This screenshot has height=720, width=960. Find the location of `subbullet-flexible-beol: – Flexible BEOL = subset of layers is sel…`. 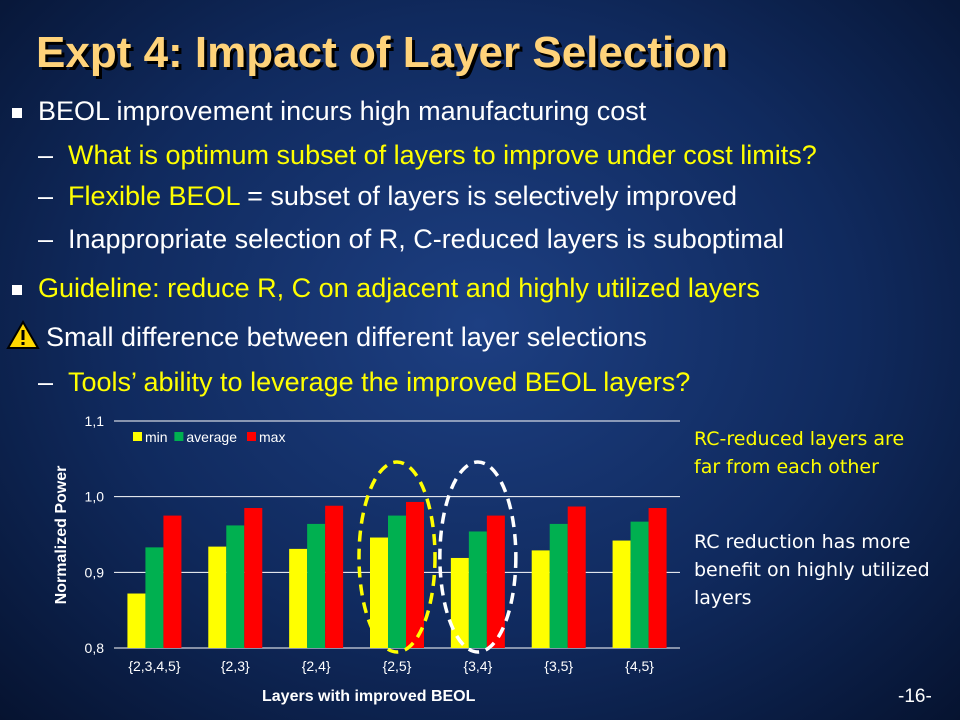

subbullet-flexible-beol: – Flexible BEOL = subset of layers is sel… is located at coordinates (387, 196).